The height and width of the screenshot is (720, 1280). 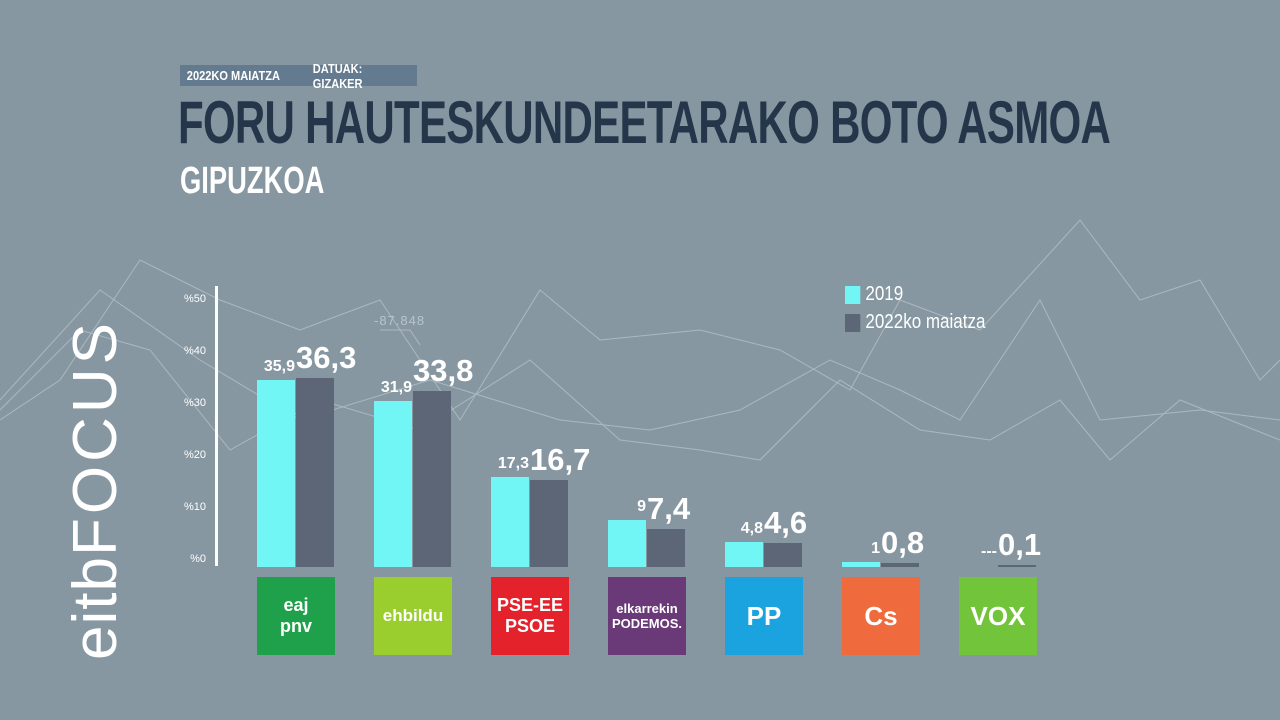 I want to click on legend-swatch-2019, so click(x=853, y=294).